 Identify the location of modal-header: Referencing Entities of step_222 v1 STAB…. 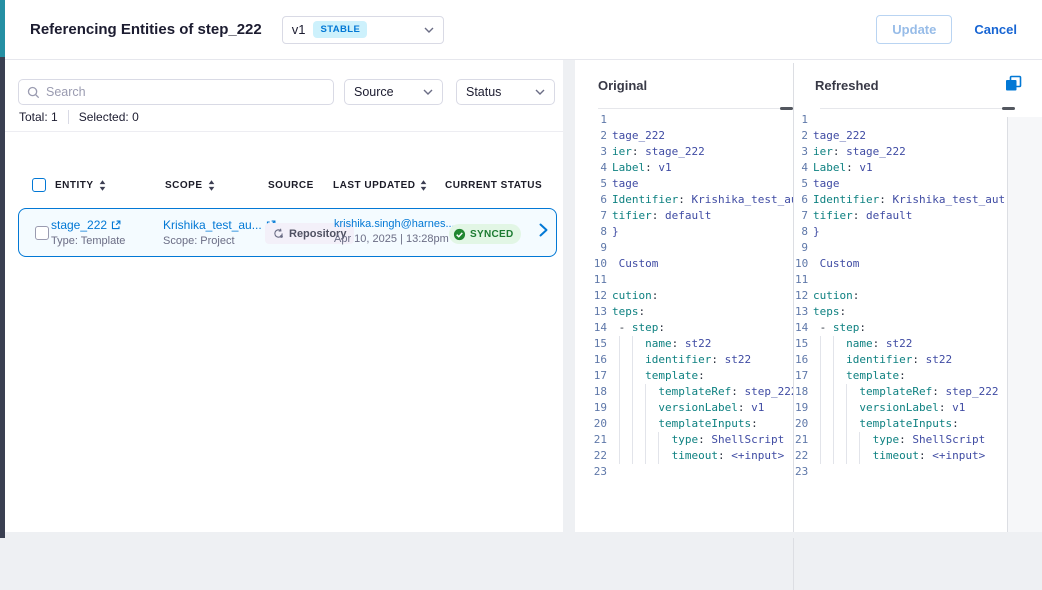
(523, 30).